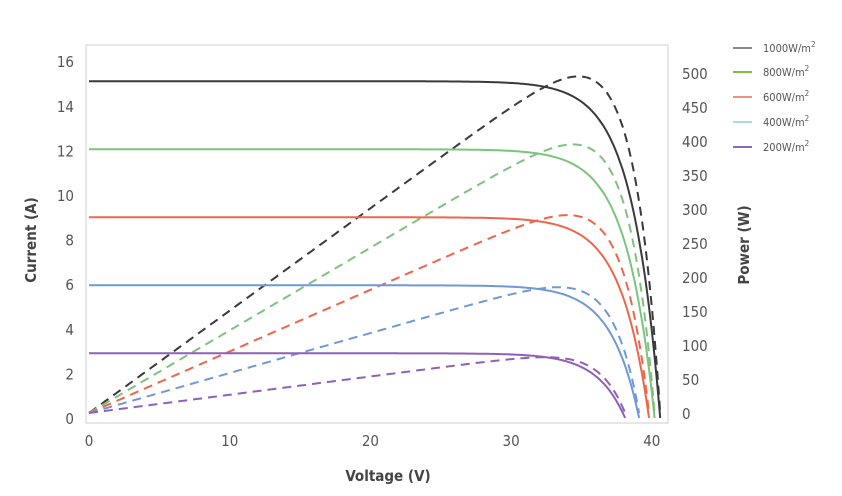 Image resolution: width=842 pixels, height=496 pixels. I want to click on y2-tick-label: 350, so click(695, 176).